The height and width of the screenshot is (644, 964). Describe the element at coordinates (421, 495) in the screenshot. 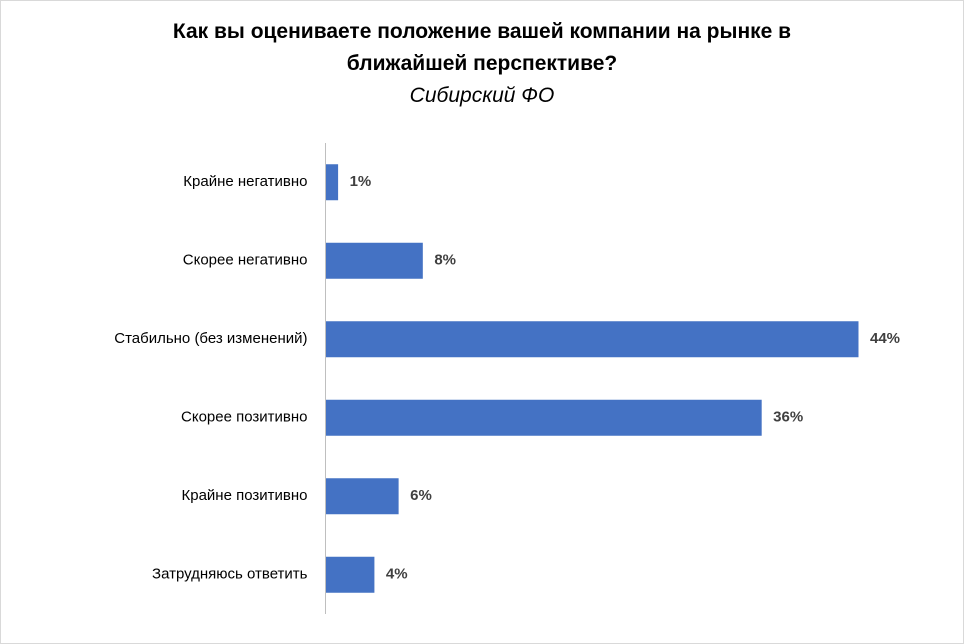

I see `value-label: 6%` at that location.